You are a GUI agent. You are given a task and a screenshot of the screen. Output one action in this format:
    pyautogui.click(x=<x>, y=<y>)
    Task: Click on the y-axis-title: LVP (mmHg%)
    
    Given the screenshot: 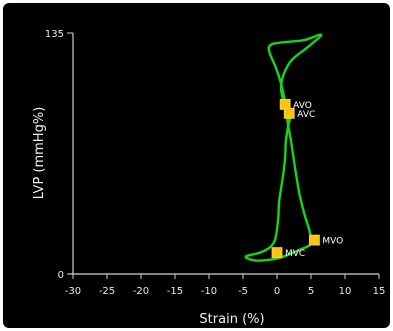 What is the action you would take?
    pyautogui.click(x=39, y=153)
    